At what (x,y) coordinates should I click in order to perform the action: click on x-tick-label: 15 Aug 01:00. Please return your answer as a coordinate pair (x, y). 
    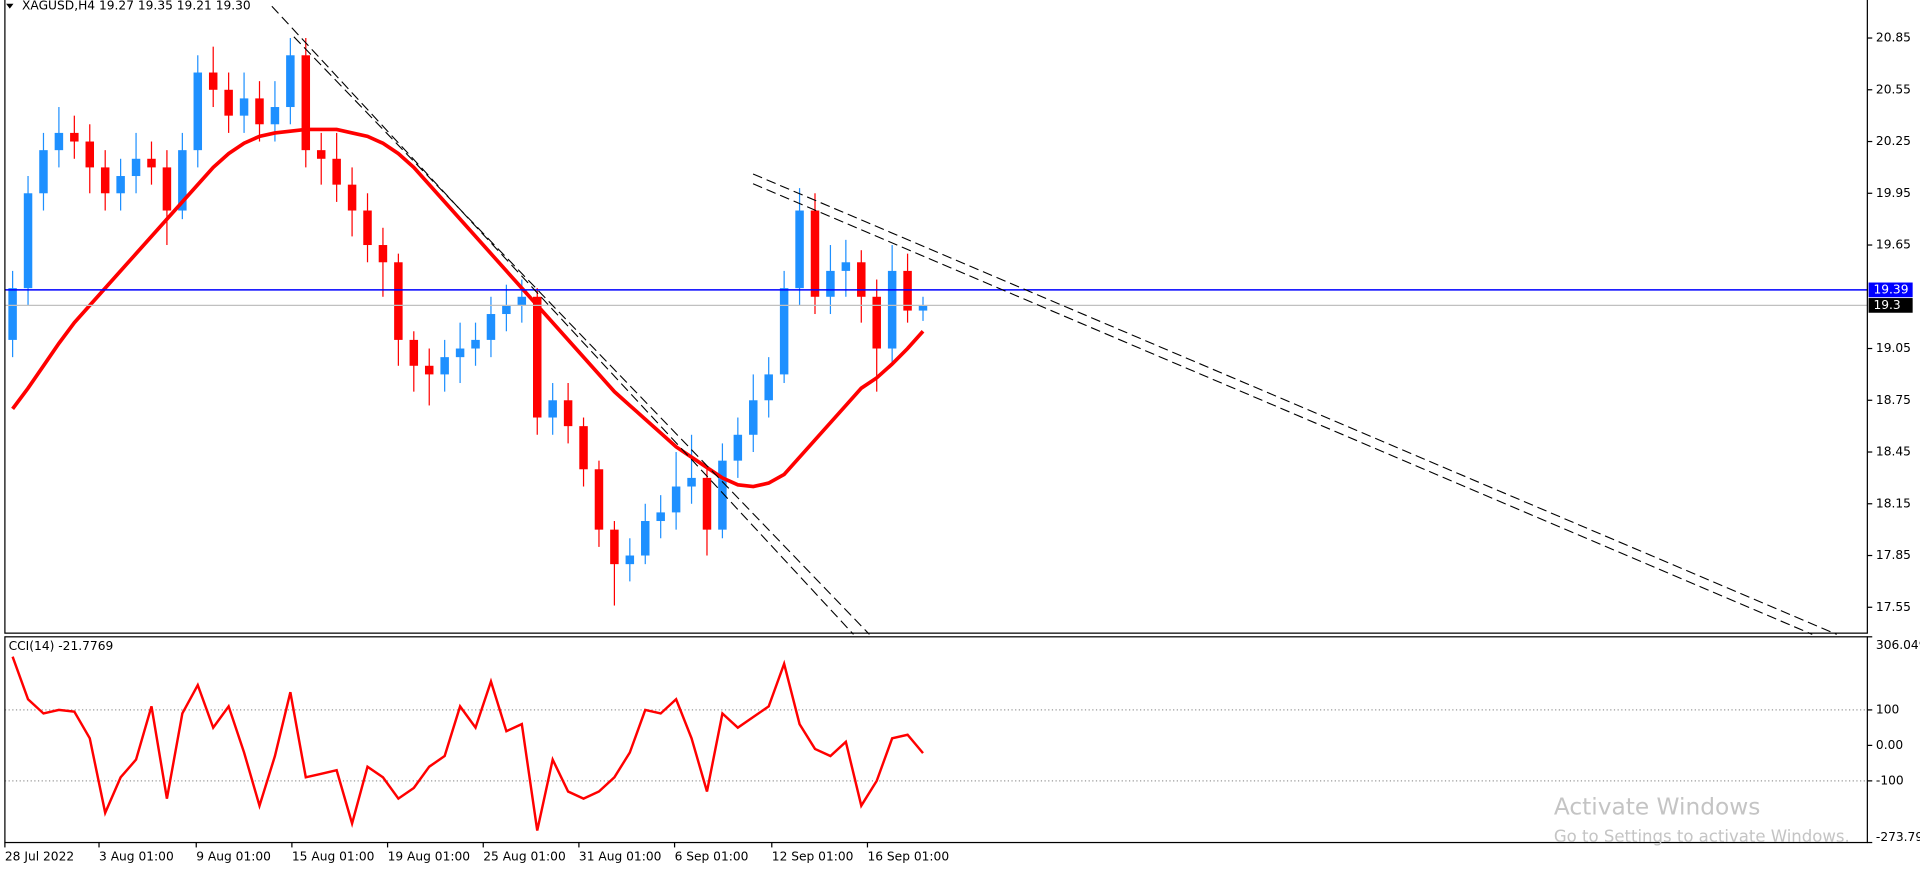
    Looking at the image, I should click on (333, 857).